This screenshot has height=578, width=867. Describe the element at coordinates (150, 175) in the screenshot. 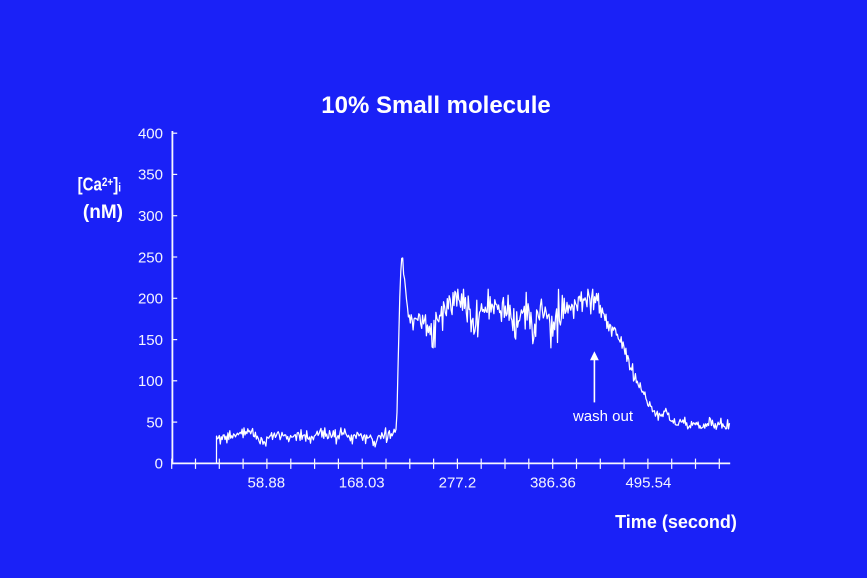

I see `svg-text: 350` at that location.